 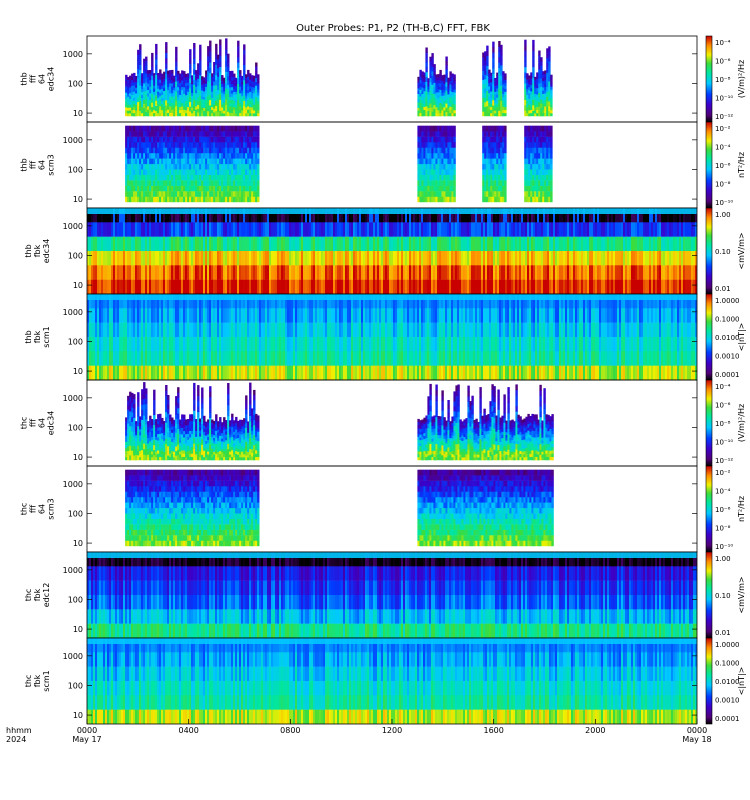 I want to click on panel-7: 10 100 1000 thcfbkedc12 1.00 0.10 0.01 <mV/m>, so click(x=385, y=595).